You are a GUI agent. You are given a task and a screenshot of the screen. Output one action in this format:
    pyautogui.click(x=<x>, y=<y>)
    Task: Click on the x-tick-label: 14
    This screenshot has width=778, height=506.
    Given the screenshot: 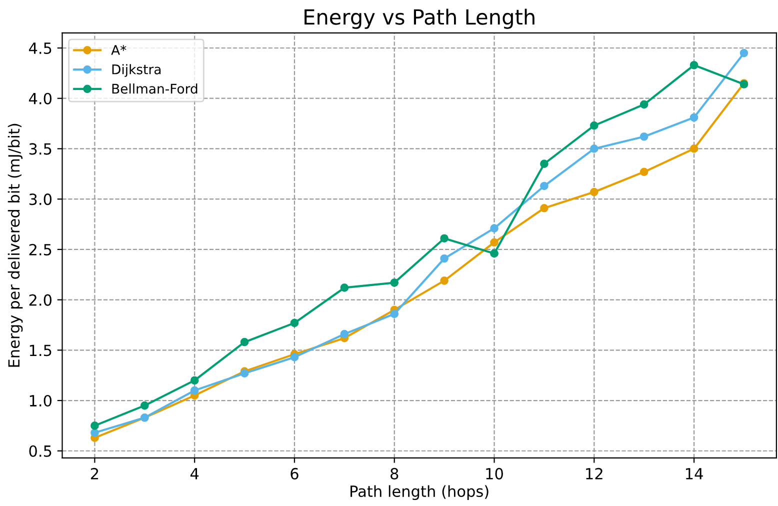 What is the action you would take?
    pyautogui.click(x=694, y=474)
    